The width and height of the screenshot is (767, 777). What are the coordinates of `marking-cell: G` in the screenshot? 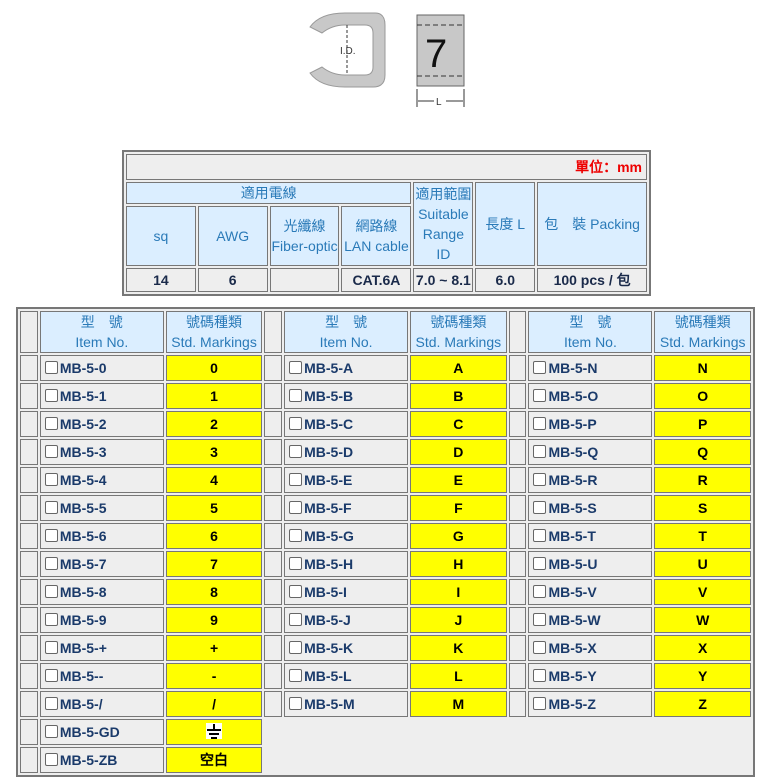 It's located at (458, 536).